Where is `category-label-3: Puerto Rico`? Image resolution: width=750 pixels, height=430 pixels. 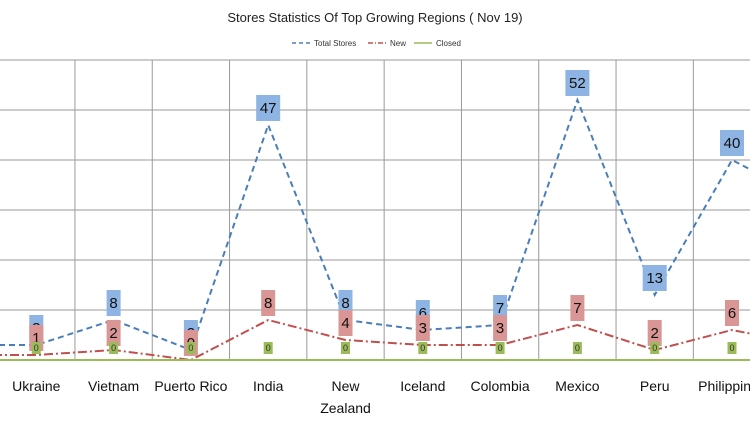 category-label-3: Puerto Rico is located at coordinates (190, 386).